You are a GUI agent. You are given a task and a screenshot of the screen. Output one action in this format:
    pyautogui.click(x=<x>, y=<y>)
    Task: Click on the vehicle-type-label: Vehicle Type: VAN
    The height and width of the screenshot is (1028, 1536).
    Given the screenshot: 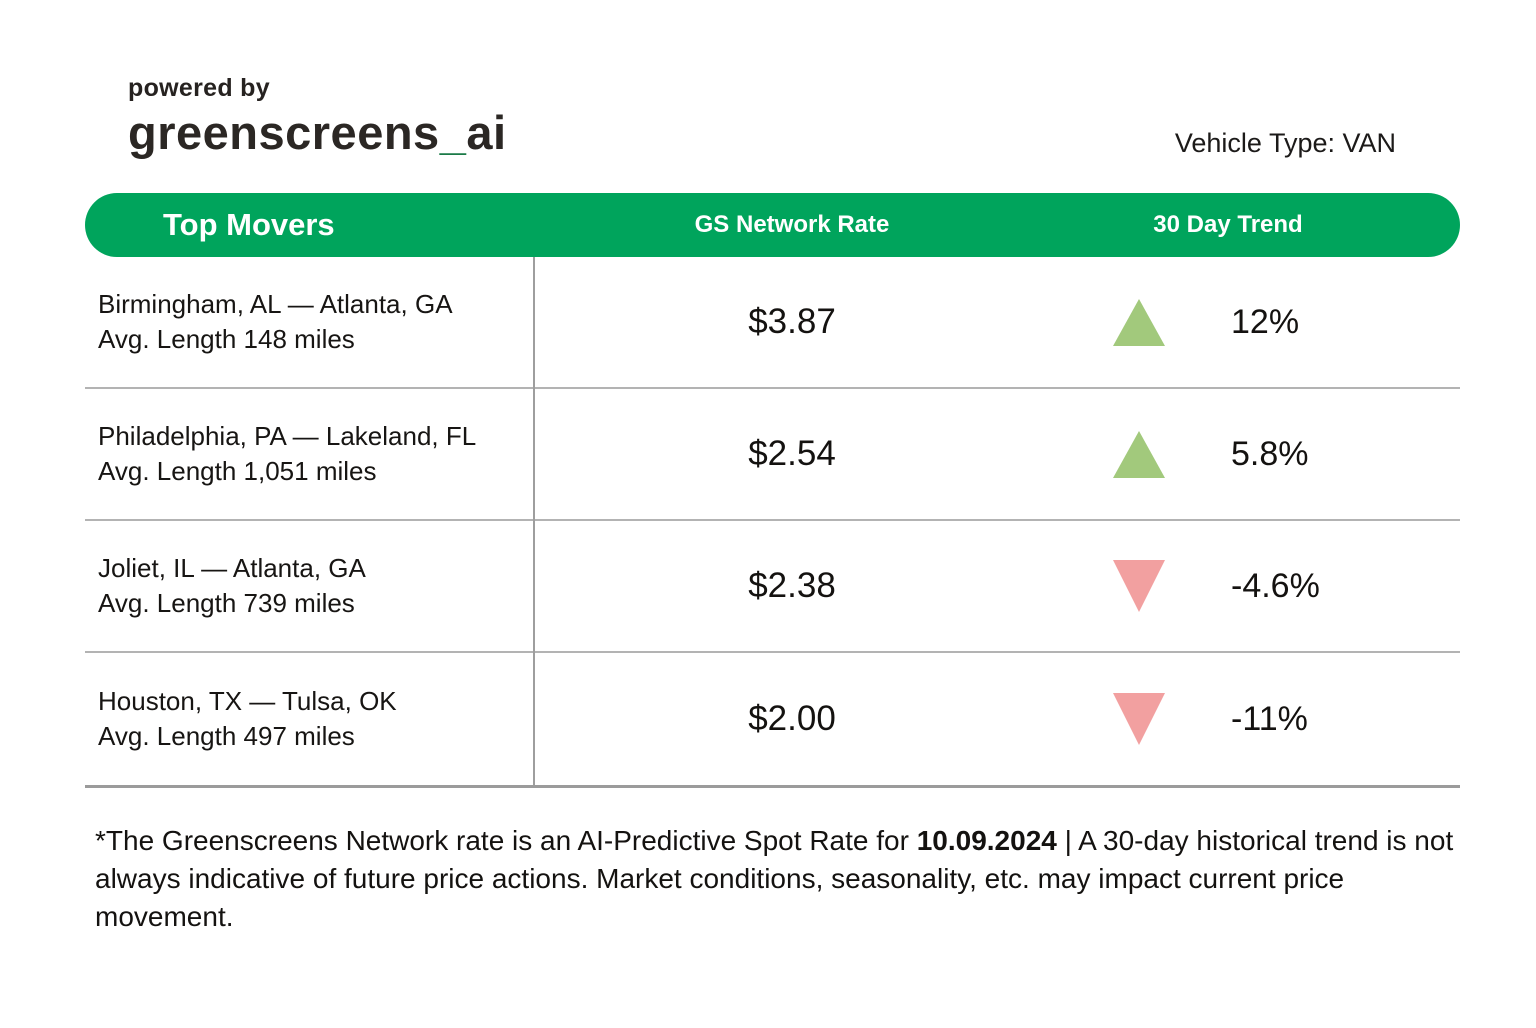 What is the action you would take?
    pyautogui.click(x=1285, y=143)
    